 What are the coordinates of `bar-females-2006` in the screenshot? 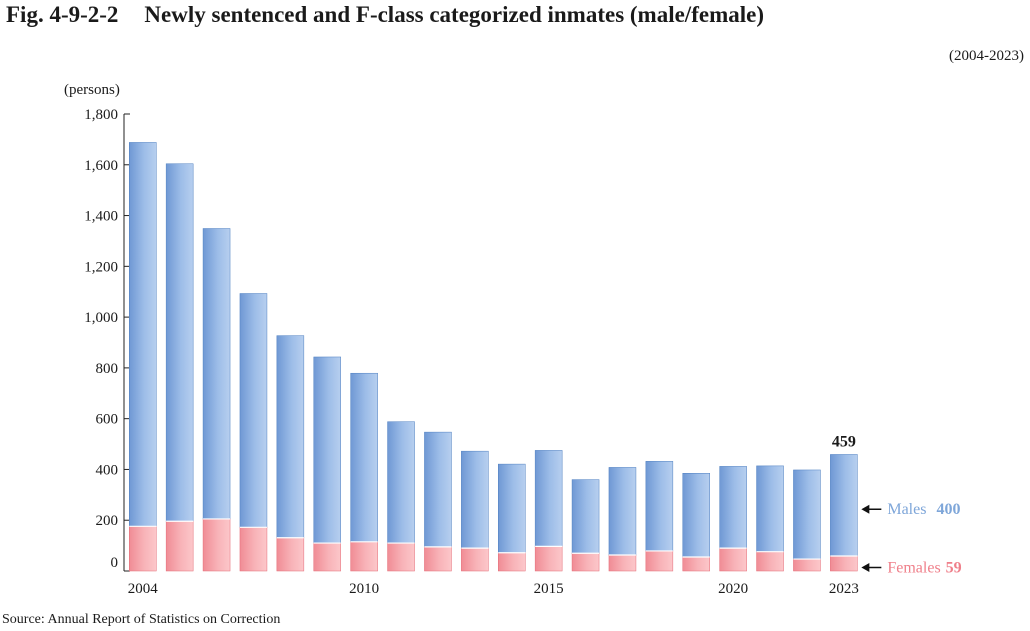 It's located at (216, 545).